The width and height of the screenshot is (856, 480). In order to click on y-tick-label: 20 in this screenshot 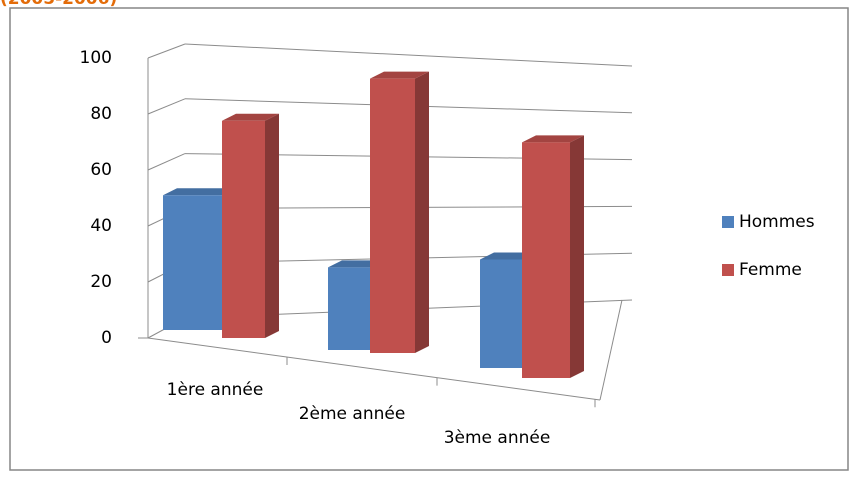, I will do `click(101, 282)`.